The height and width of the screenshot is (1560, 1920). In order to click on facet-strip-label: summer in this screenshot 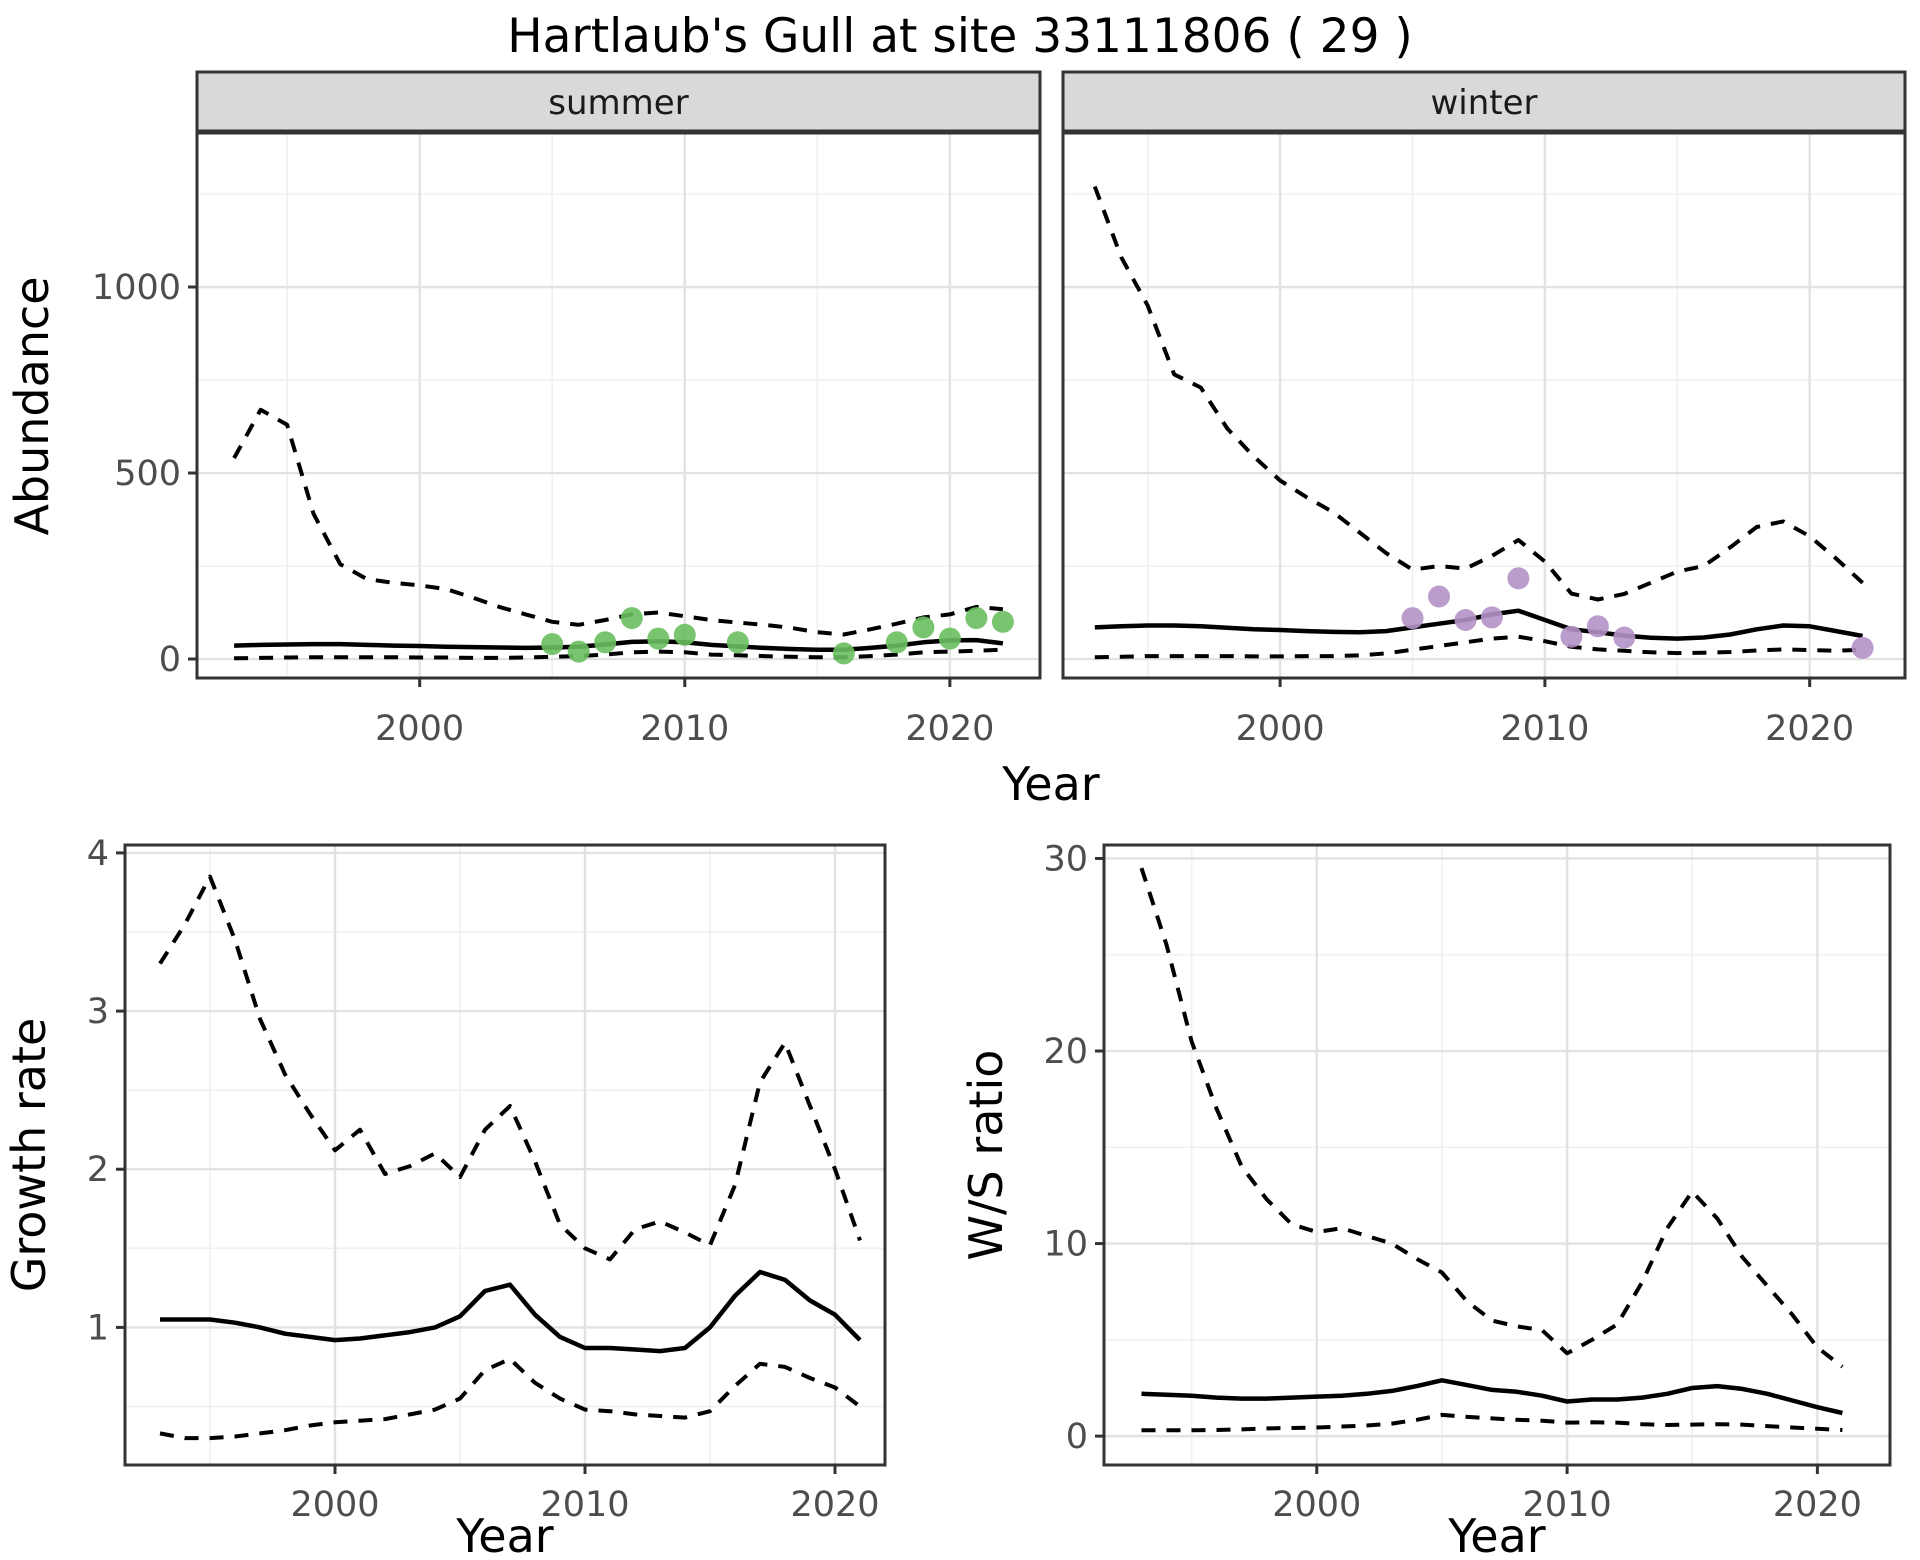, I will do `click(618, 103)`.